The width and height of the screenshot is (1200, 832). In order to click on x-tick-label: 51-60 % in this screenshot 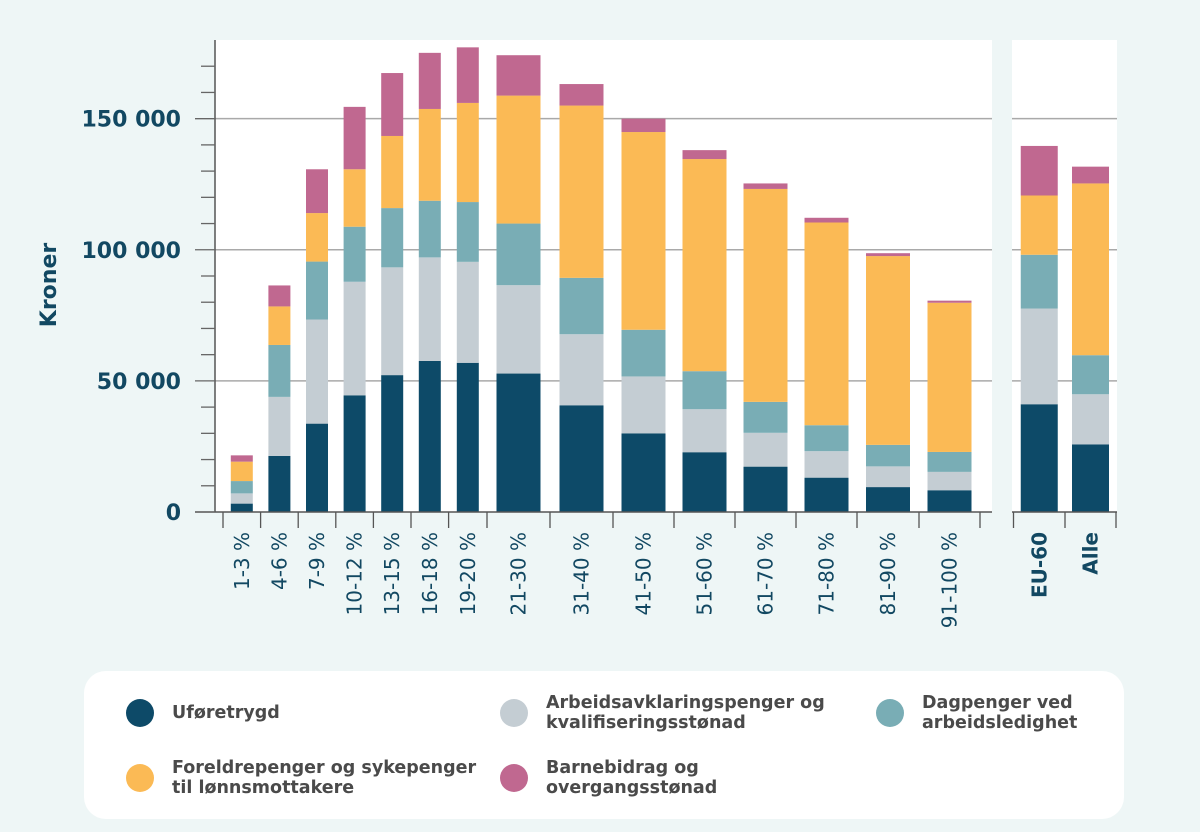, I will do `click(705, 573)`.